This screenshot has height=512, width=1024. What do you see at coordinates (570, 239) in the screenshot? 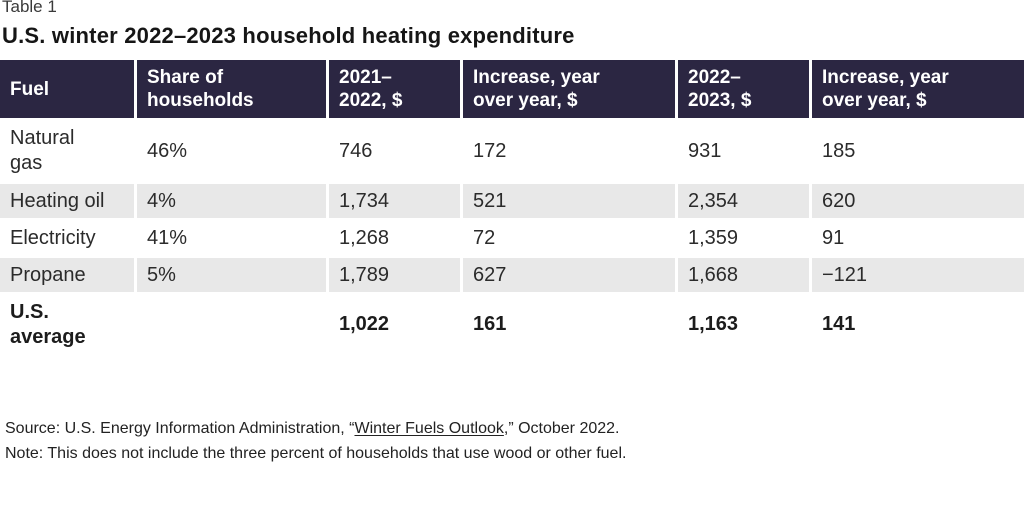
I see `increase-yoy-1-cell: 72` at bounding box center [570, 239].